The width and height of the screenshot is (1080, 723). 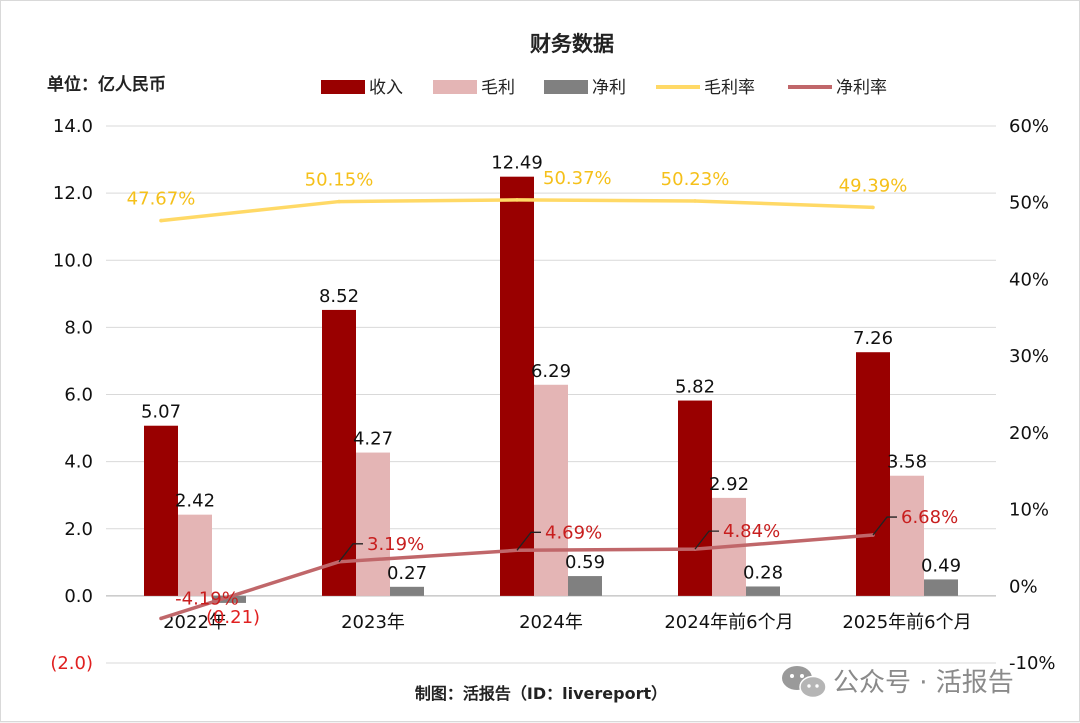 I want to click on legend-item: 净利, so click(x=585, y=88).